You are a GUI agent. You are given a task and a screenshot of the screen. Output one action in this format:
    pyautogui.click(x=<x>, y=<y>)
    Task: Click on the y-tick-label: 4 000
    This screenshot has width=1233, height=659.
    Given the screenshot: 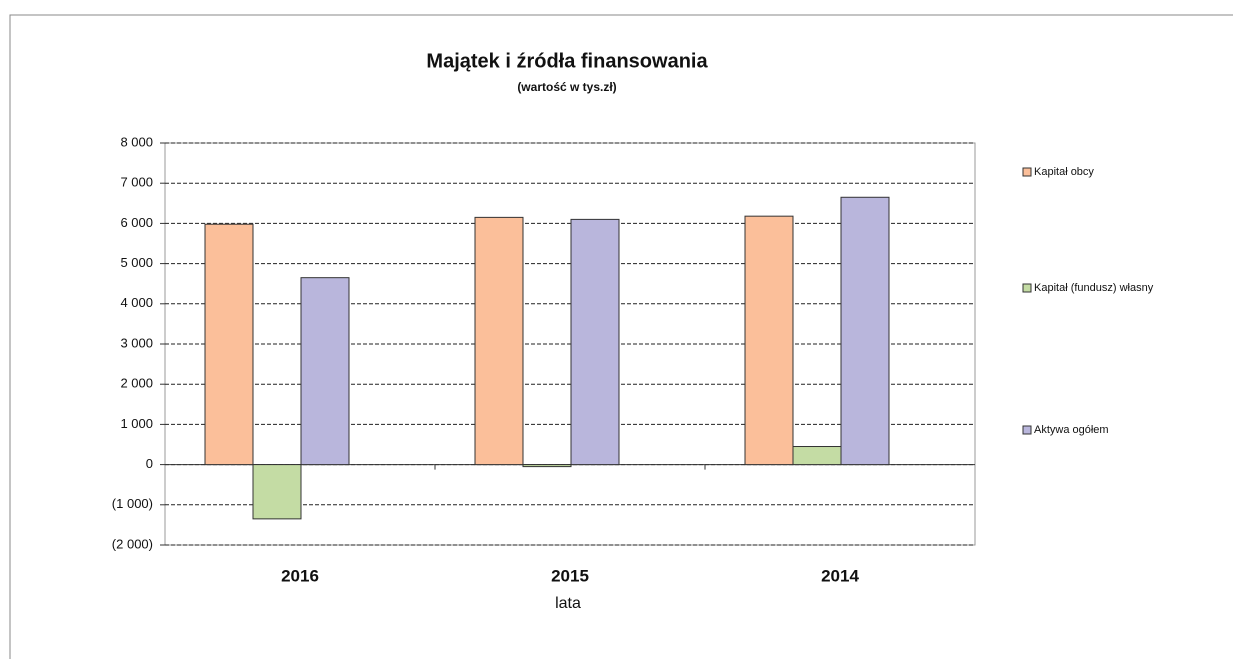 What is the action you would take?
    pyautogui.click(x=136, y=302)
    